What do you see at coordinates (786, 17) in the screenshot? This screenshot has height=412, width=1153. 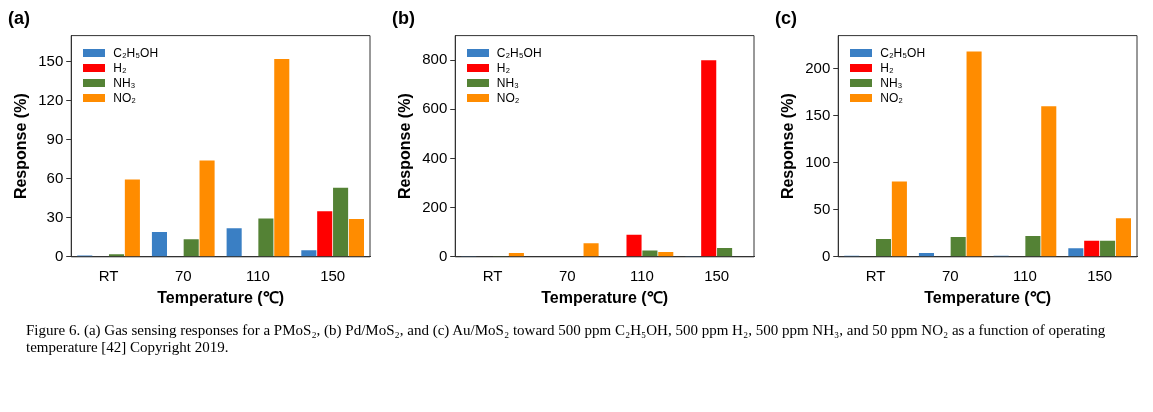 I see `chart-title: (c)` at bounding box center [786, 17].